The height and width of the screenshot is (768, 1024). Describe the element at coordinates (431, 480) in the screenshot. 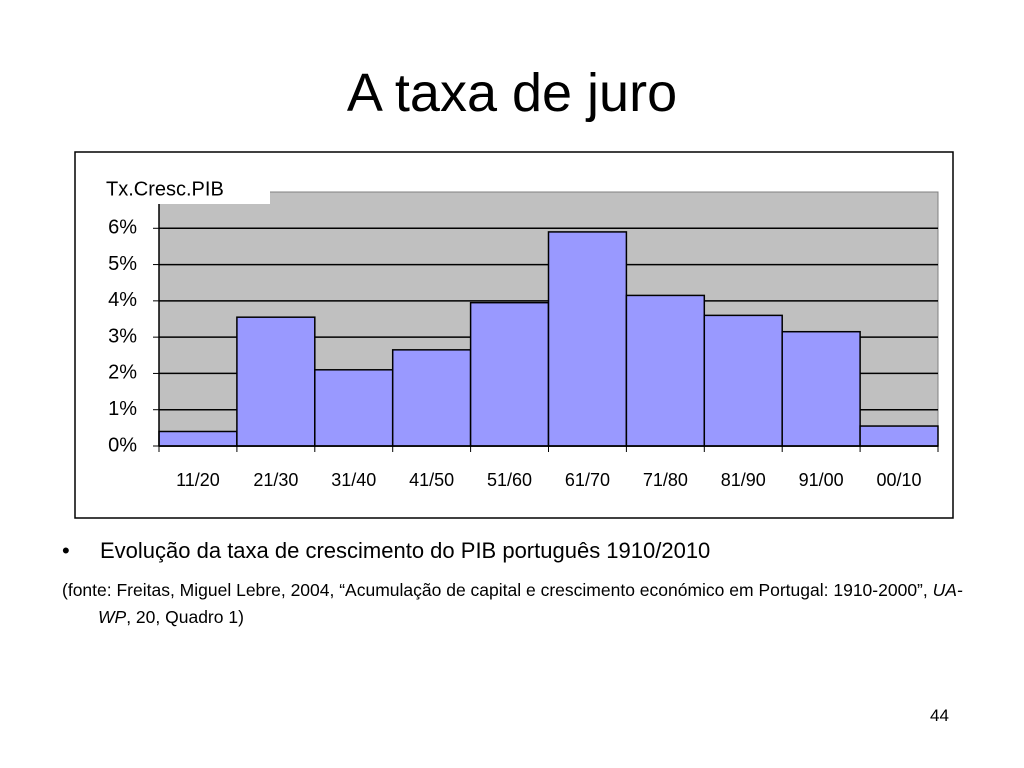

I see `x-tick-label: 41/50` at that location.